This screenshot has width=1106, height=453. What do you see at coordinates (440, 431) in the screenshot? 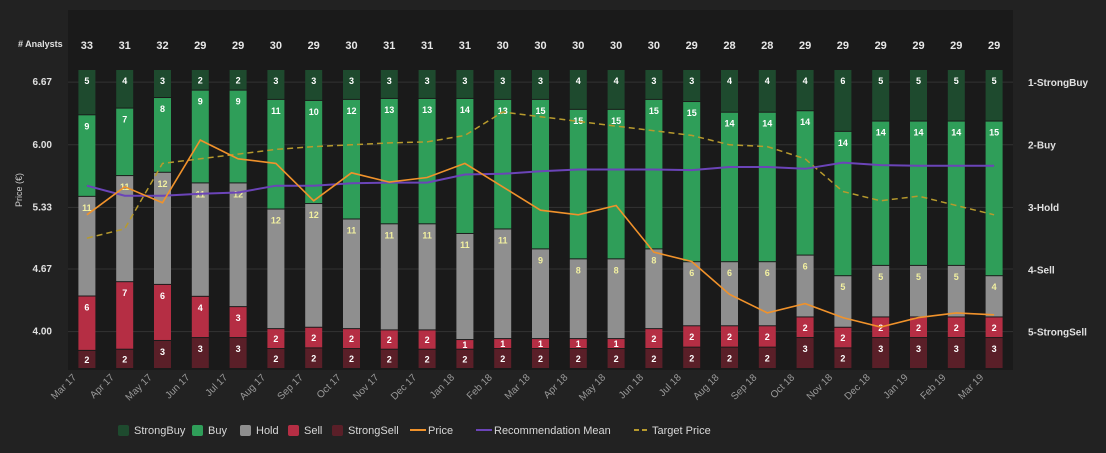
I see `legend-label: Price` at bounding box center [440, 431].